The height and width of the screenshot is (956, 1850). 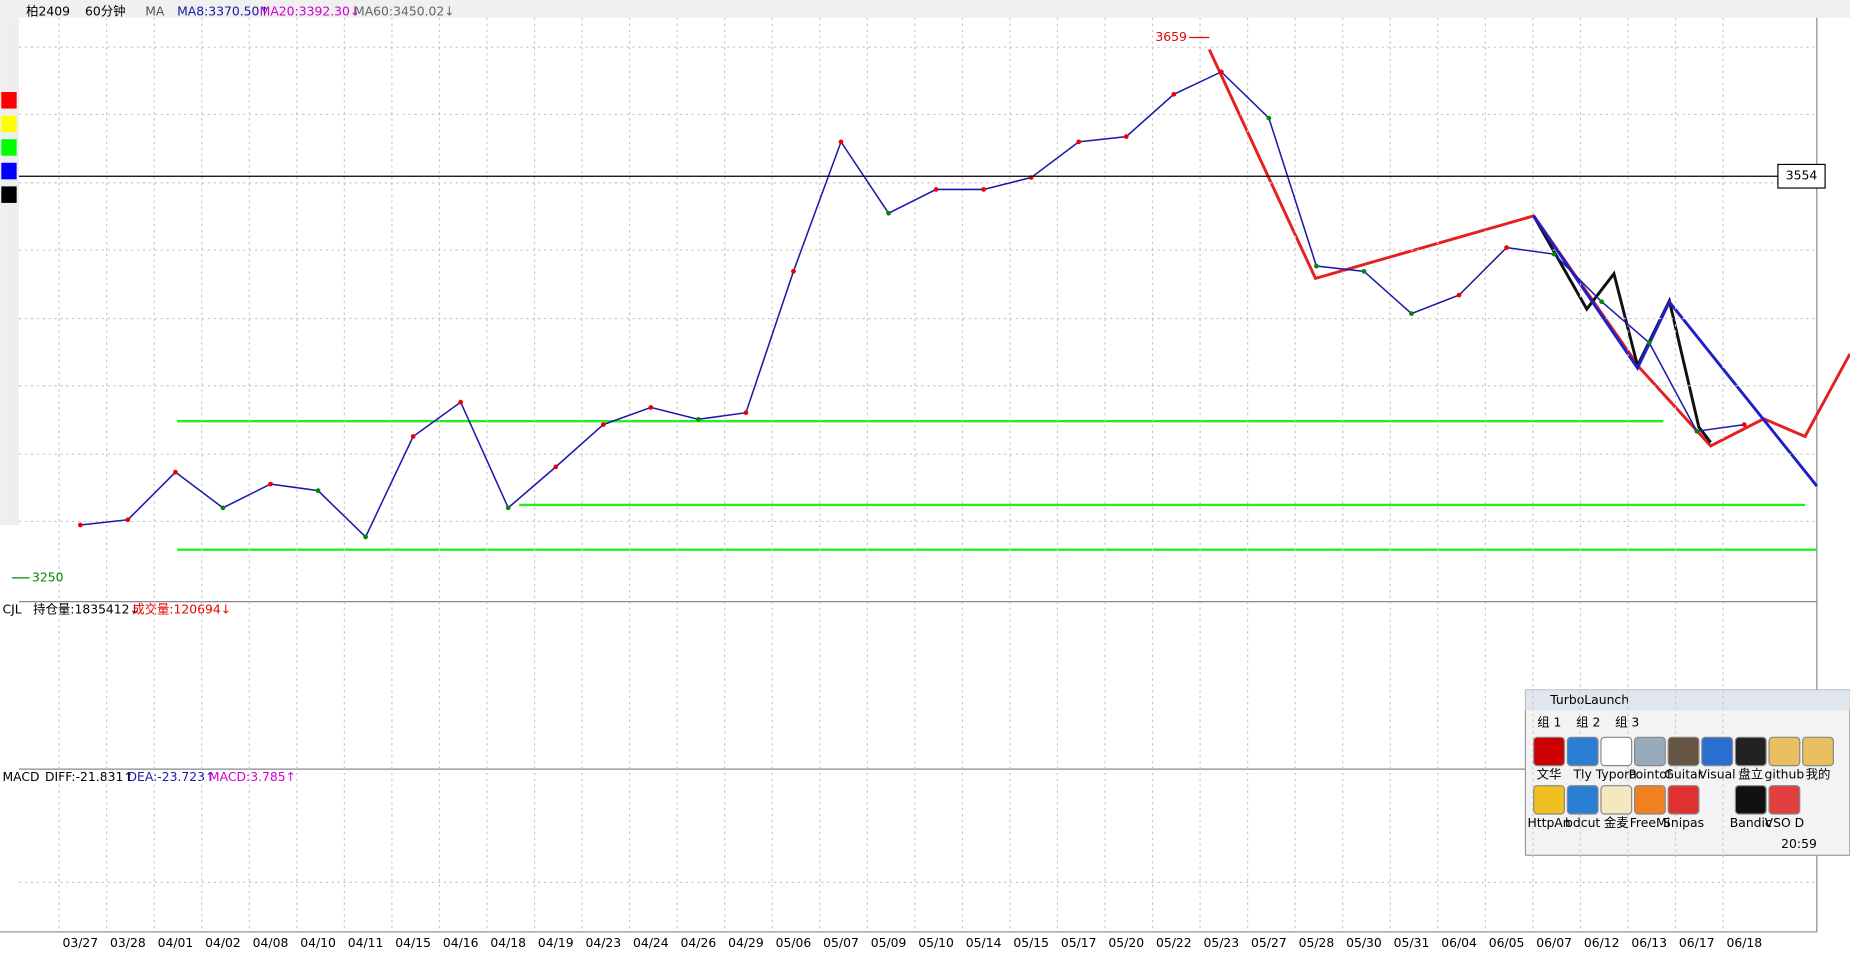 I want to click on macd: MACD:3.785↑, so click(x=252, y=777).